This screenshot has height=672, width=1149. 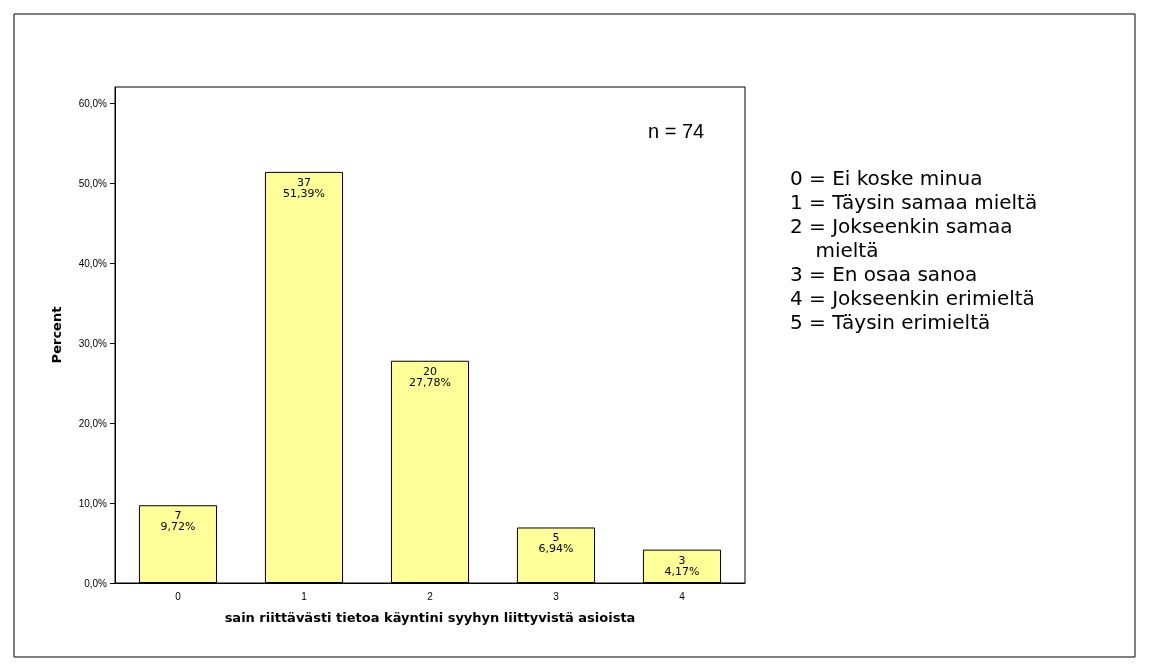 I want to click on data-label: 7 9,72%, so click(x=178, y=521).